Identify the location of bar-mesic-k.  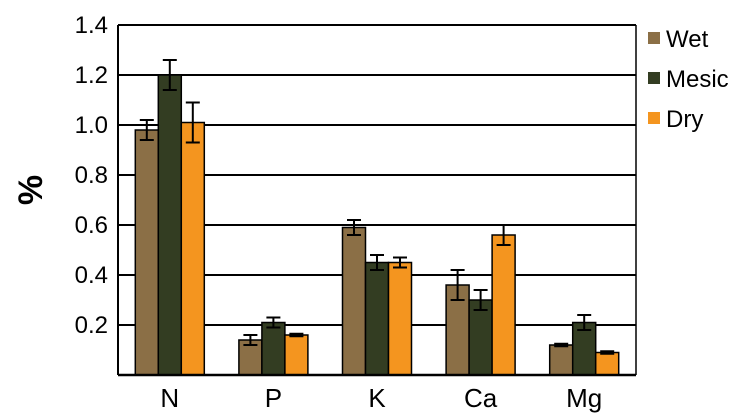
(377, 318).